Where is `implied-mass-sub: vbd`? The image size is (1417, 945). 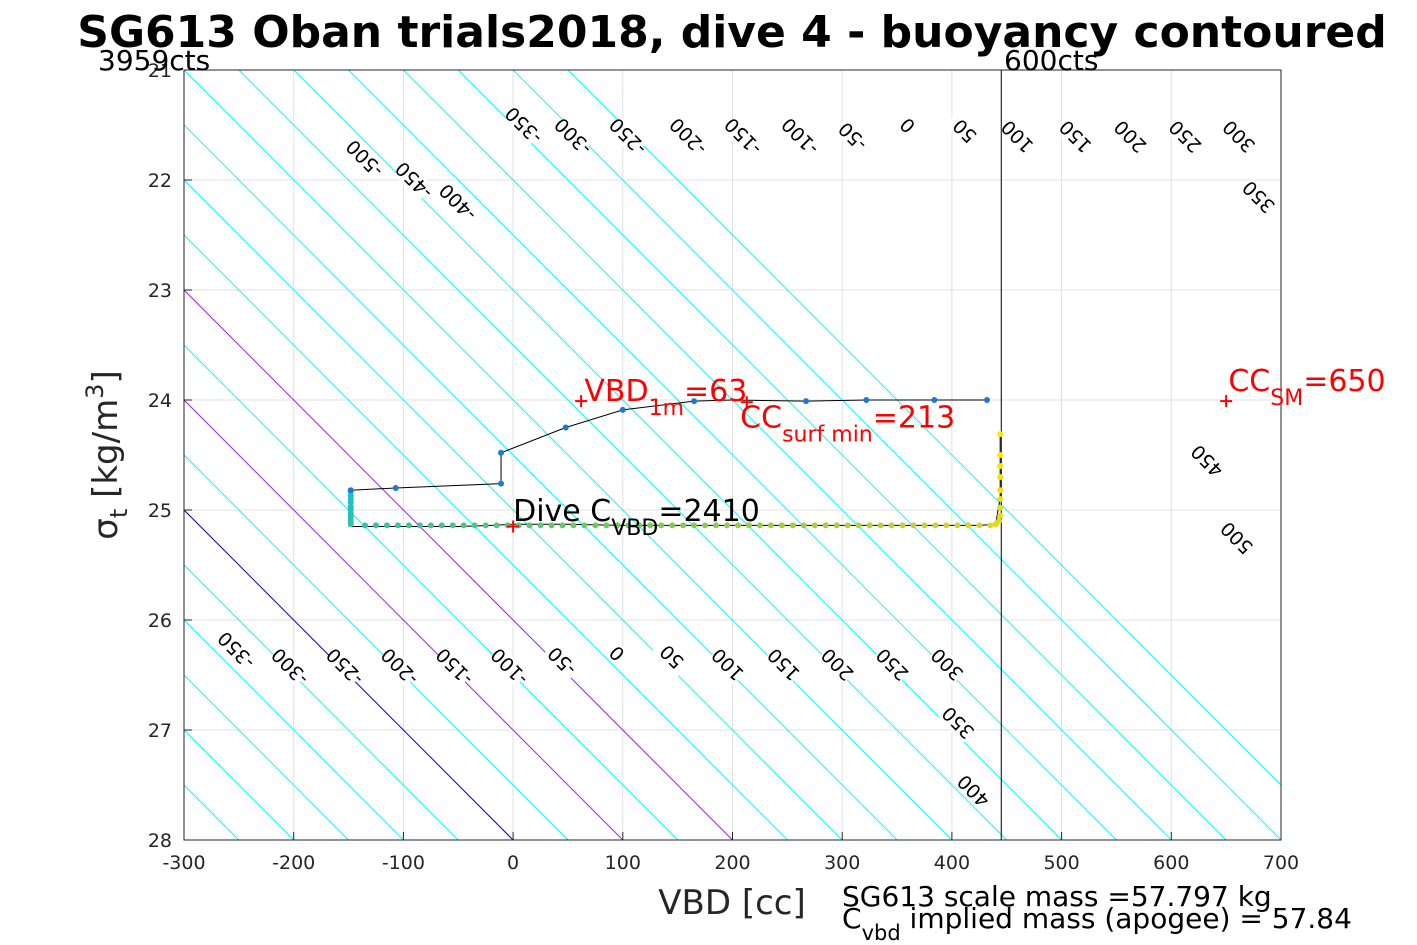
implied-mass-sub: vbd is located at coordinates (881, 933).